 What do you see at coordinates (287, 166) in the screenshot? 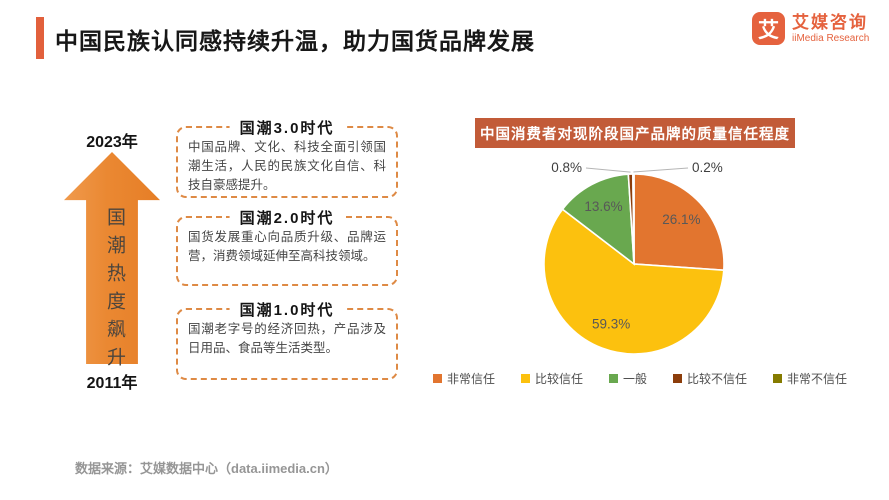
I see `era-description: 中国品牌、文化、科技全面引领国潮生活，人民的民族文化自信、科技自豪感提升。` at bounding box center [287, 166].